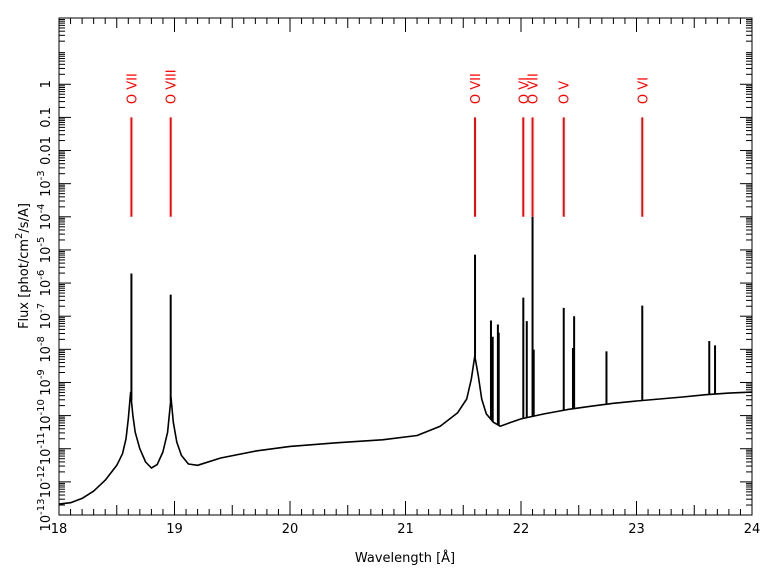 Image resolution: width=775 pixels, height=576 pixels. What do you see at coordinates (45, 283) in the screenshot?
I see `y-tick-label: 10-6` at bounding box center [45, 283].